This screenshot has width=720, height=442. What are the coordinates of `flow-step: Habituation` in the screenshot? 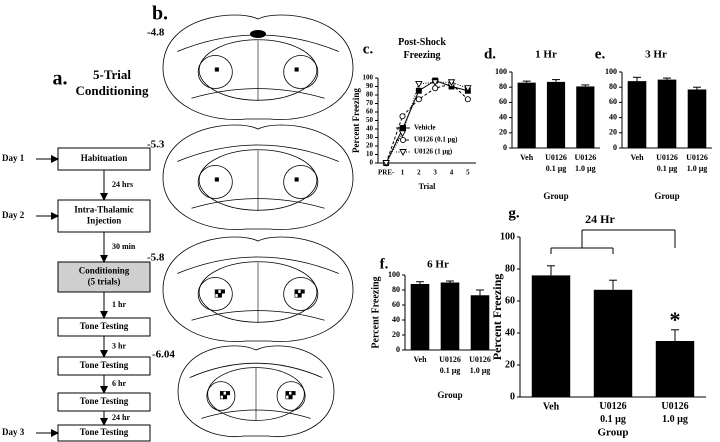 It's located at (104, 158).